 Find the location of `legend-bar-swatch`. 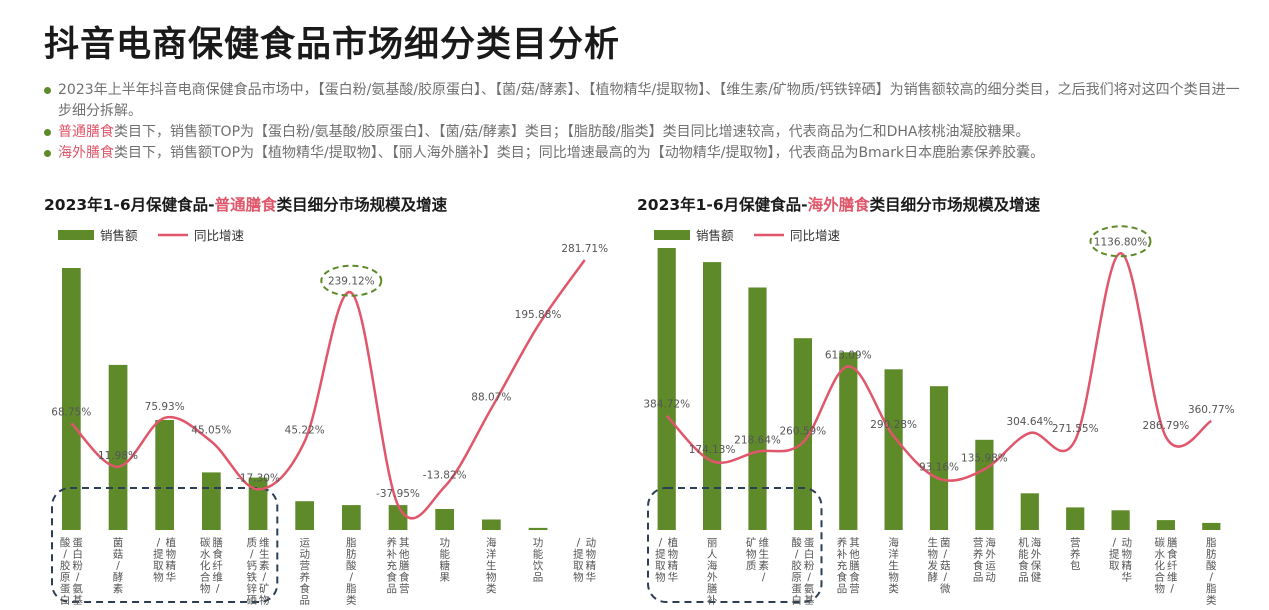

legend-bar-swatch is located at coordinates (672, 235).